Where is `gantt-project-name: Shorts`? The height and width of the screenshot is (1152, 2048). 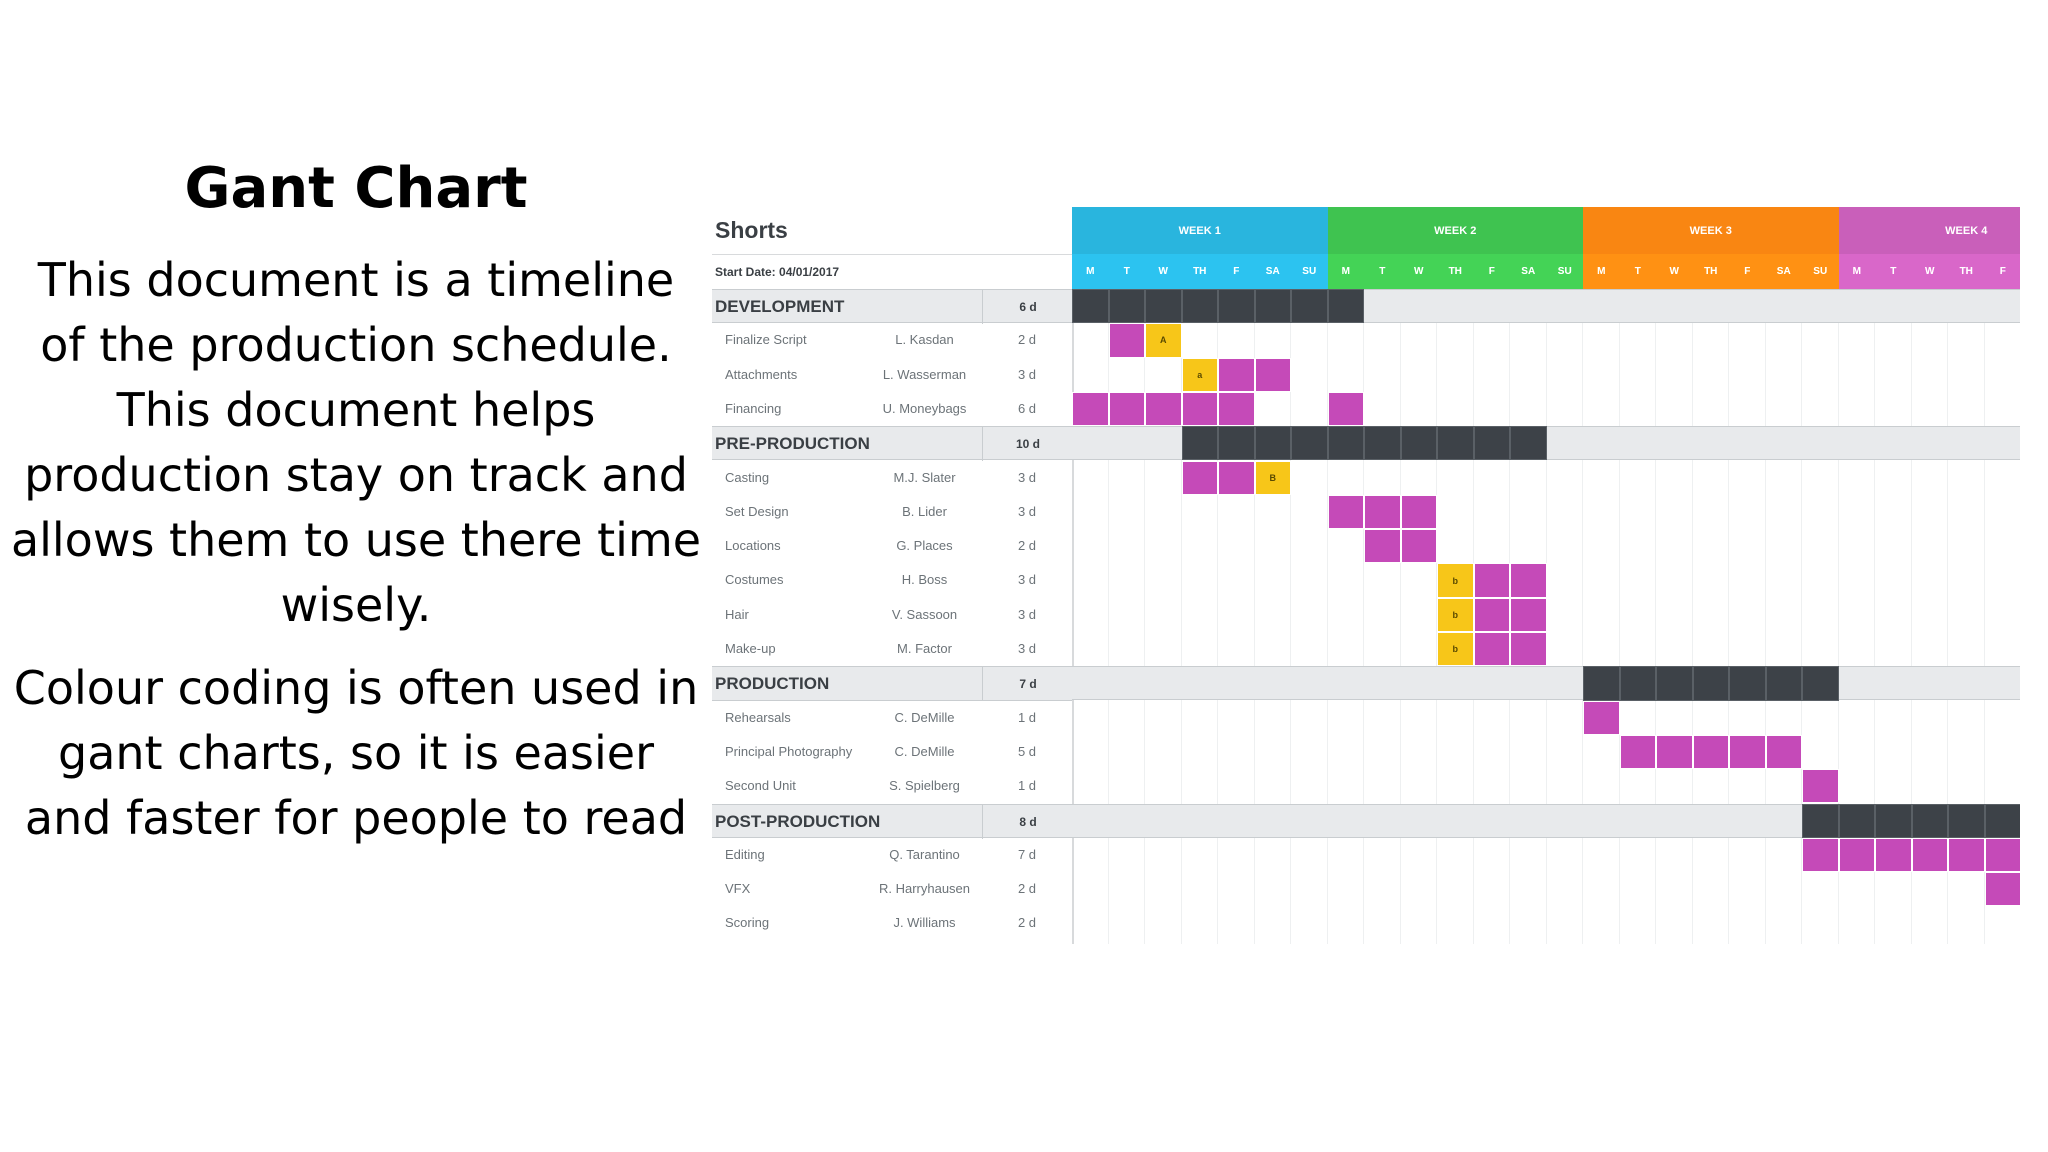 gantt-project-name: Shorts is located at coordinates (751, 230).